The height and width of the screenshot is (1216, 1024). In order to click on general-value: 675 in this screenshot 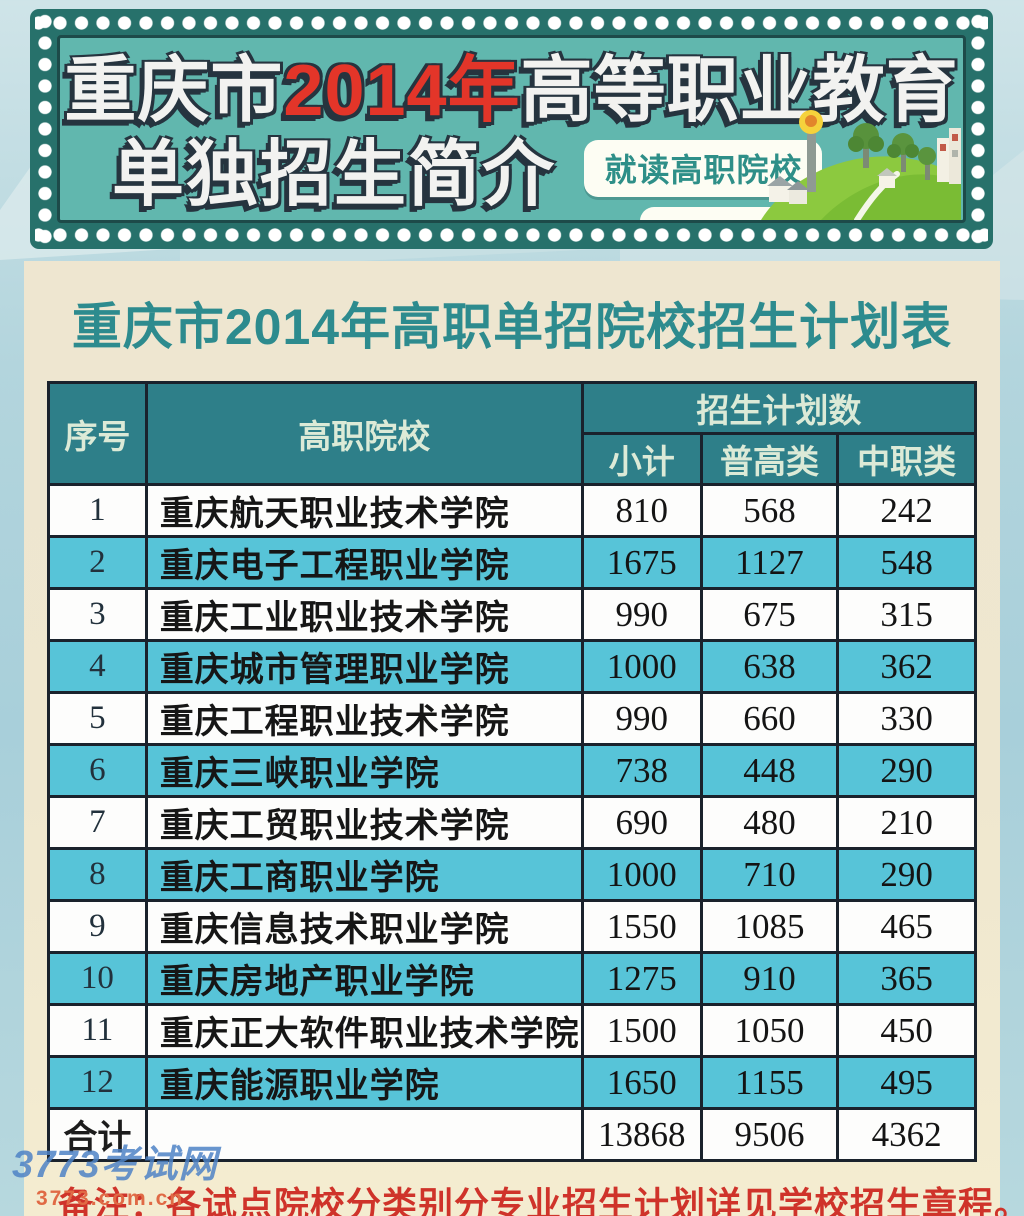, I will do `click(769, 614)`.